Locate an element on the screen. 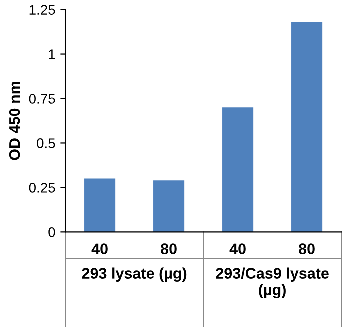 The width and height of the screenshot is (345, 327). y-axis-title: OD 450 nm is located at coordinates (14, 121).